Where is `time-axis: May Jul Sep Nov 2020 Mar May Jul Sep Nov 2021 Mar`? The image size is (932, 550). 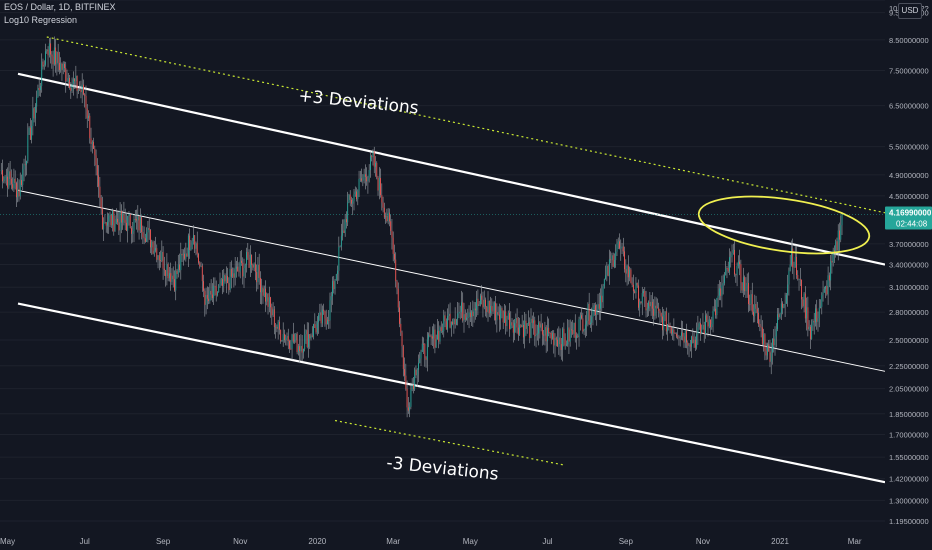 time-axis: May Jul Sep Nov 2020 Mar May Jul Sep Nov 2021 Mar is located at coordinates (466, 540).